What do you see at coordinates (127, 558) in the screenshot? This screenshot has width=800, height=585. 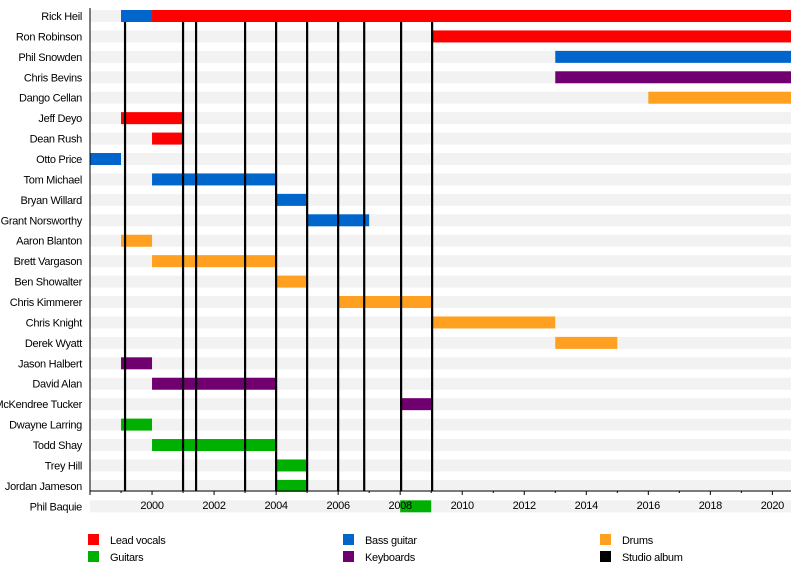 I see `legend-label-guitars: Guitars` at bounding box center [127, 558].